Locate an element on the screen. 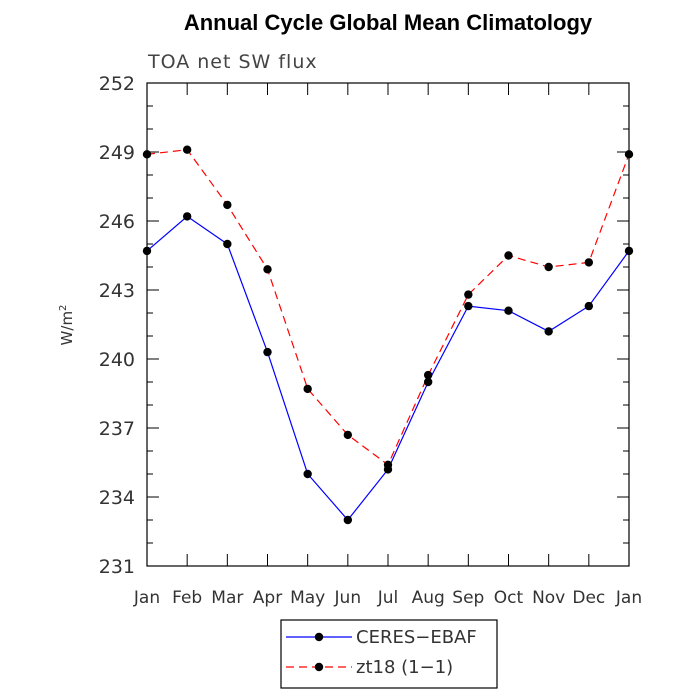 This screenshot has height=700, width=700. y-tick-label: 246 is located at coordinates (117, 222).